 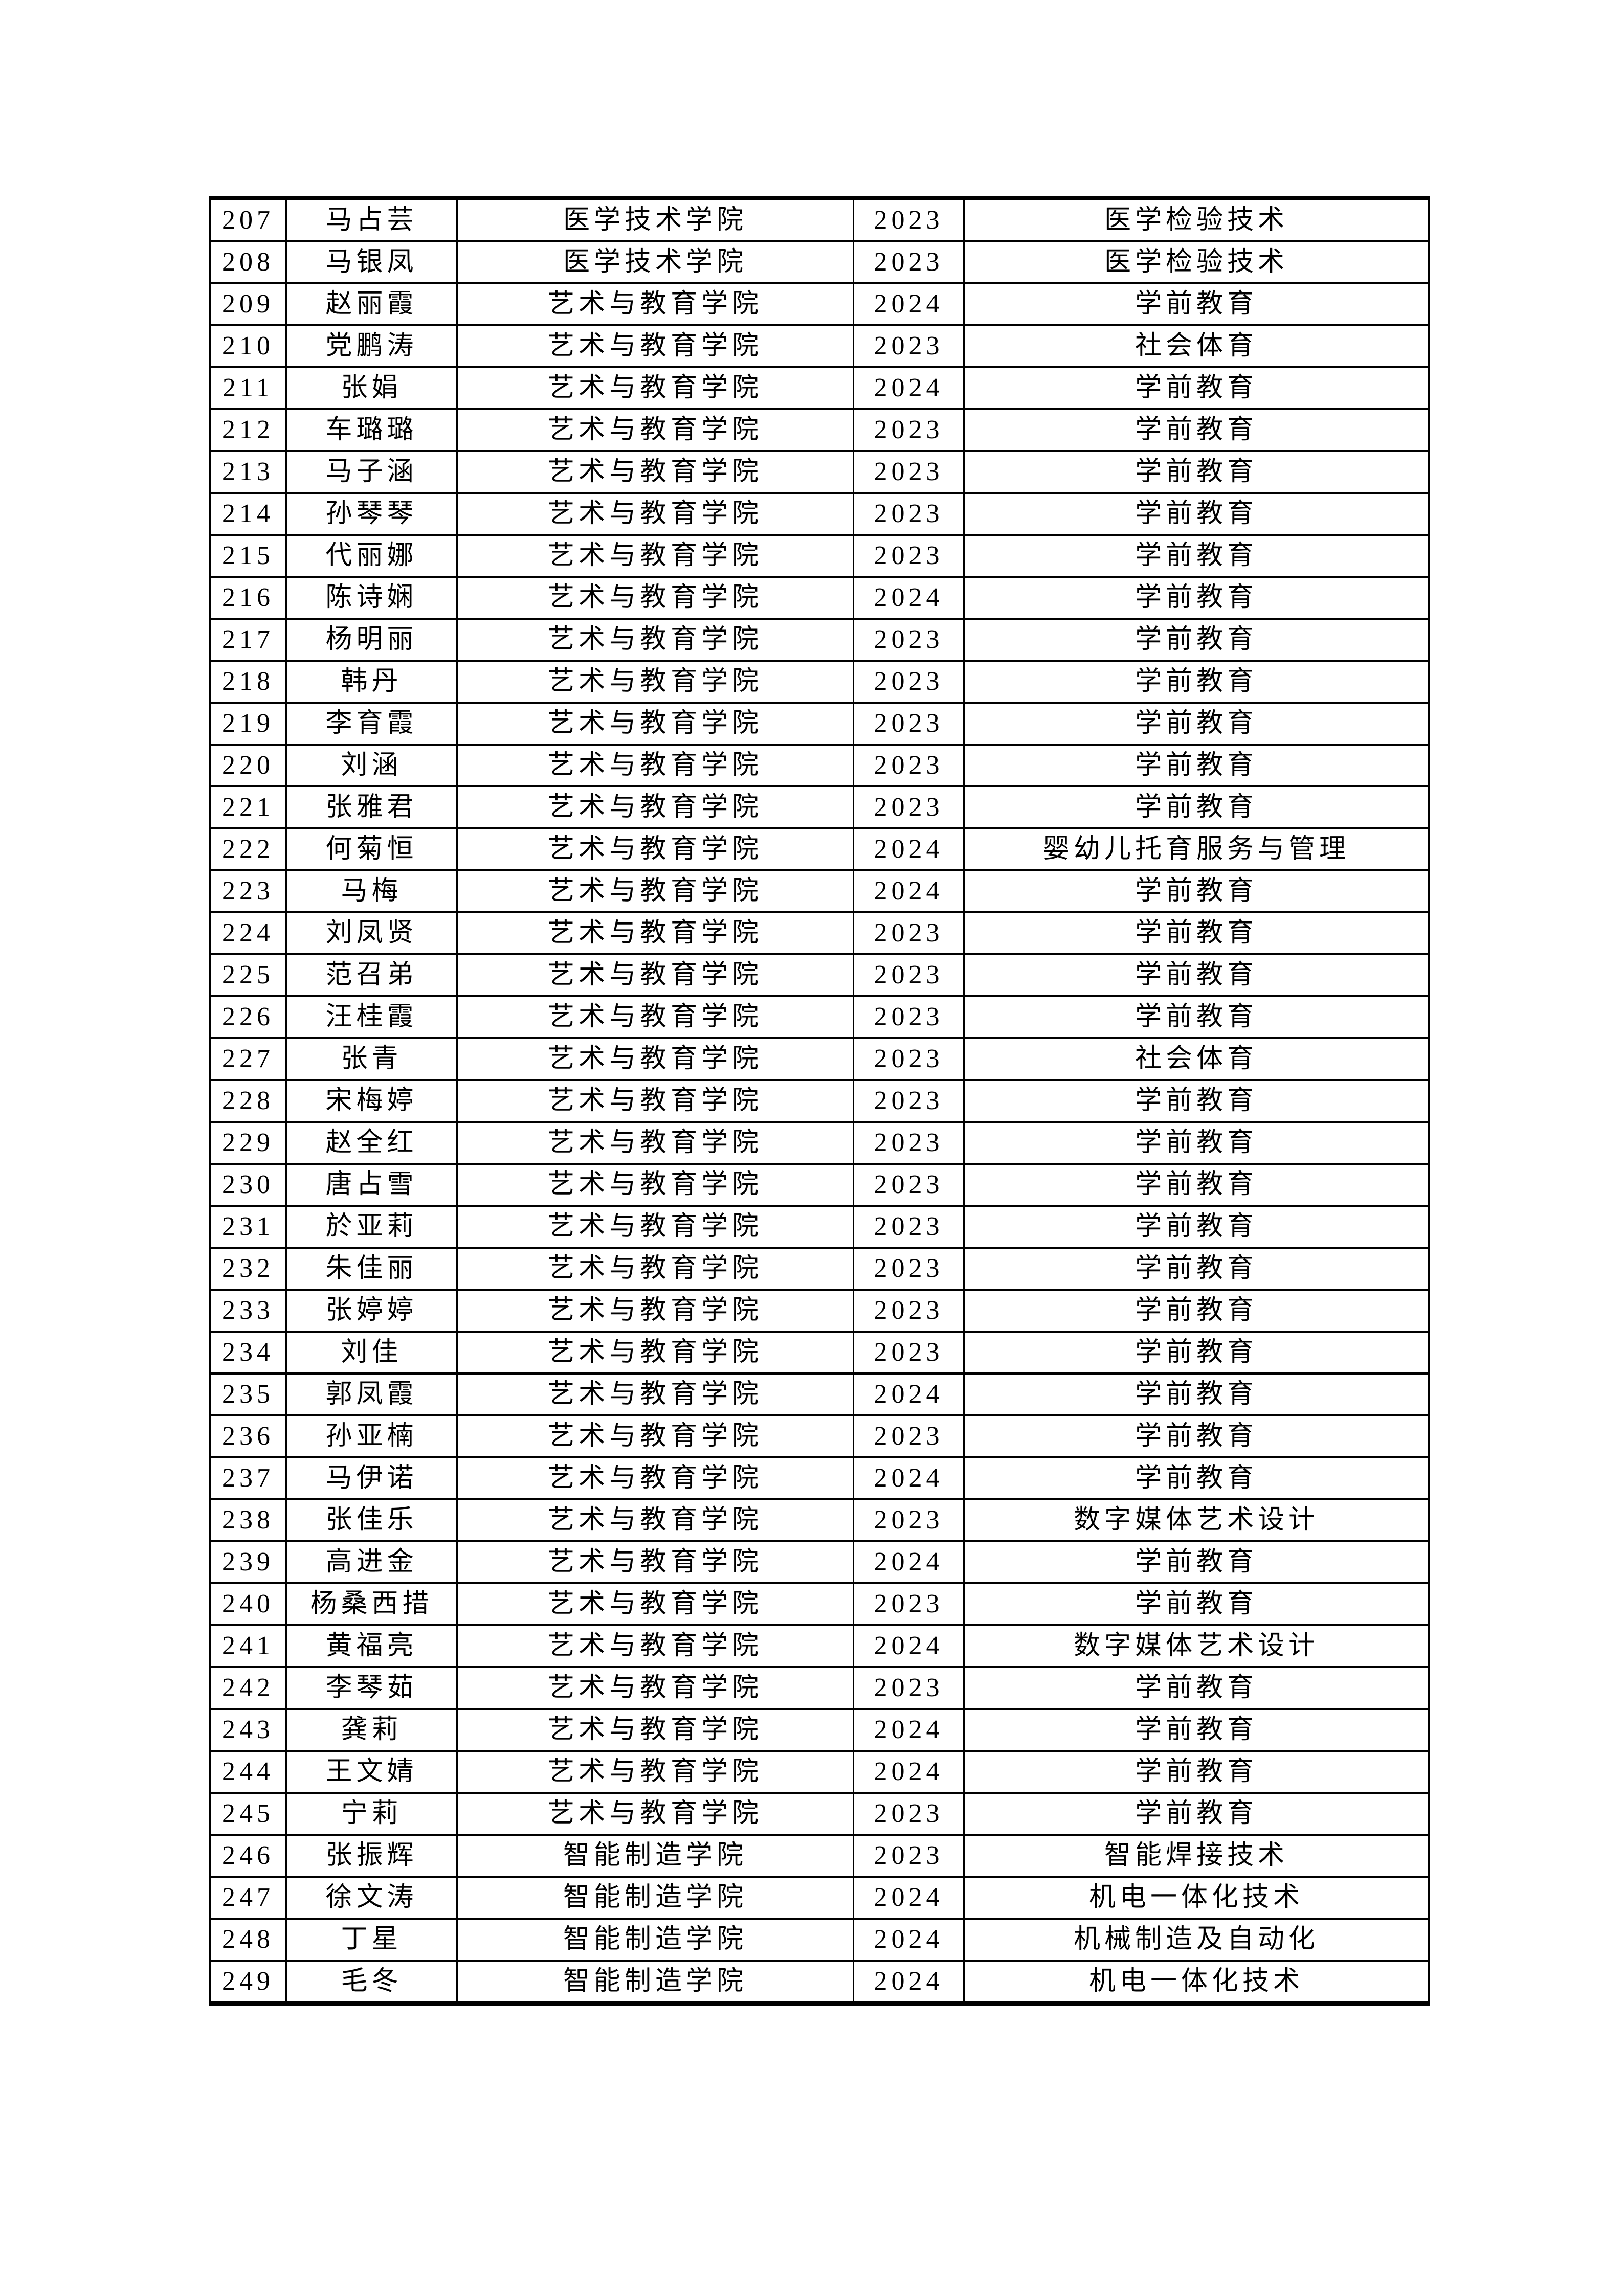 What do you see at coordinates (248, 682) in the screenshot?
I see `row-number-cell: 218` at bounding box center [248, 682].